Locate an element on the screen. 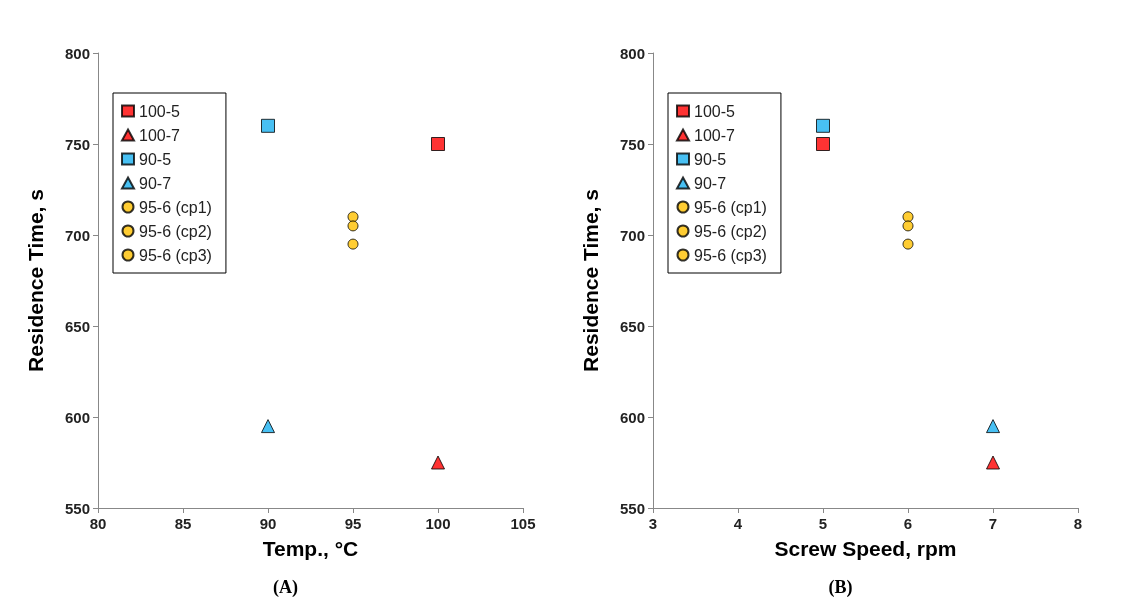 This screenshot has height=606, width=1131. x-tick-label: 4 is located at coordinates (738, 523).